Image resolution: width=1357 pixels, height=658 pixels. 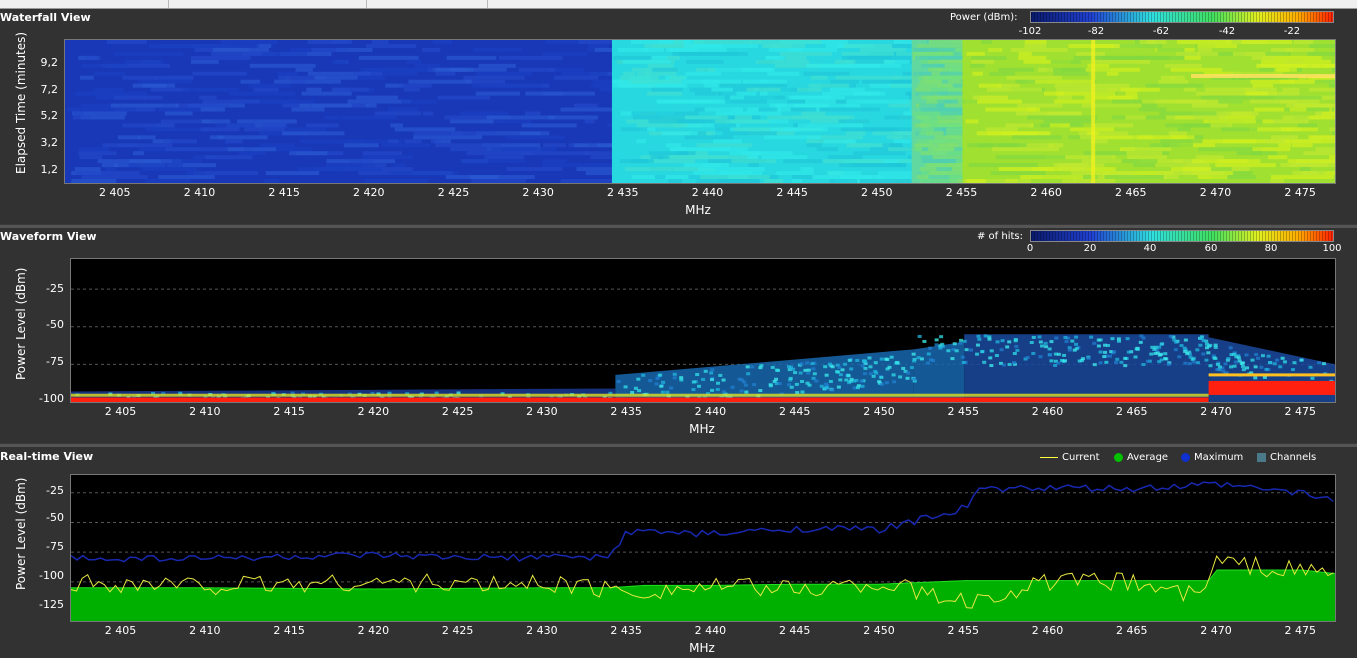 What do you see at coordinates (49, 62) in the screenshot?
I see `waterfall-y-tick: 9,2` at bounding box center [49, 62].